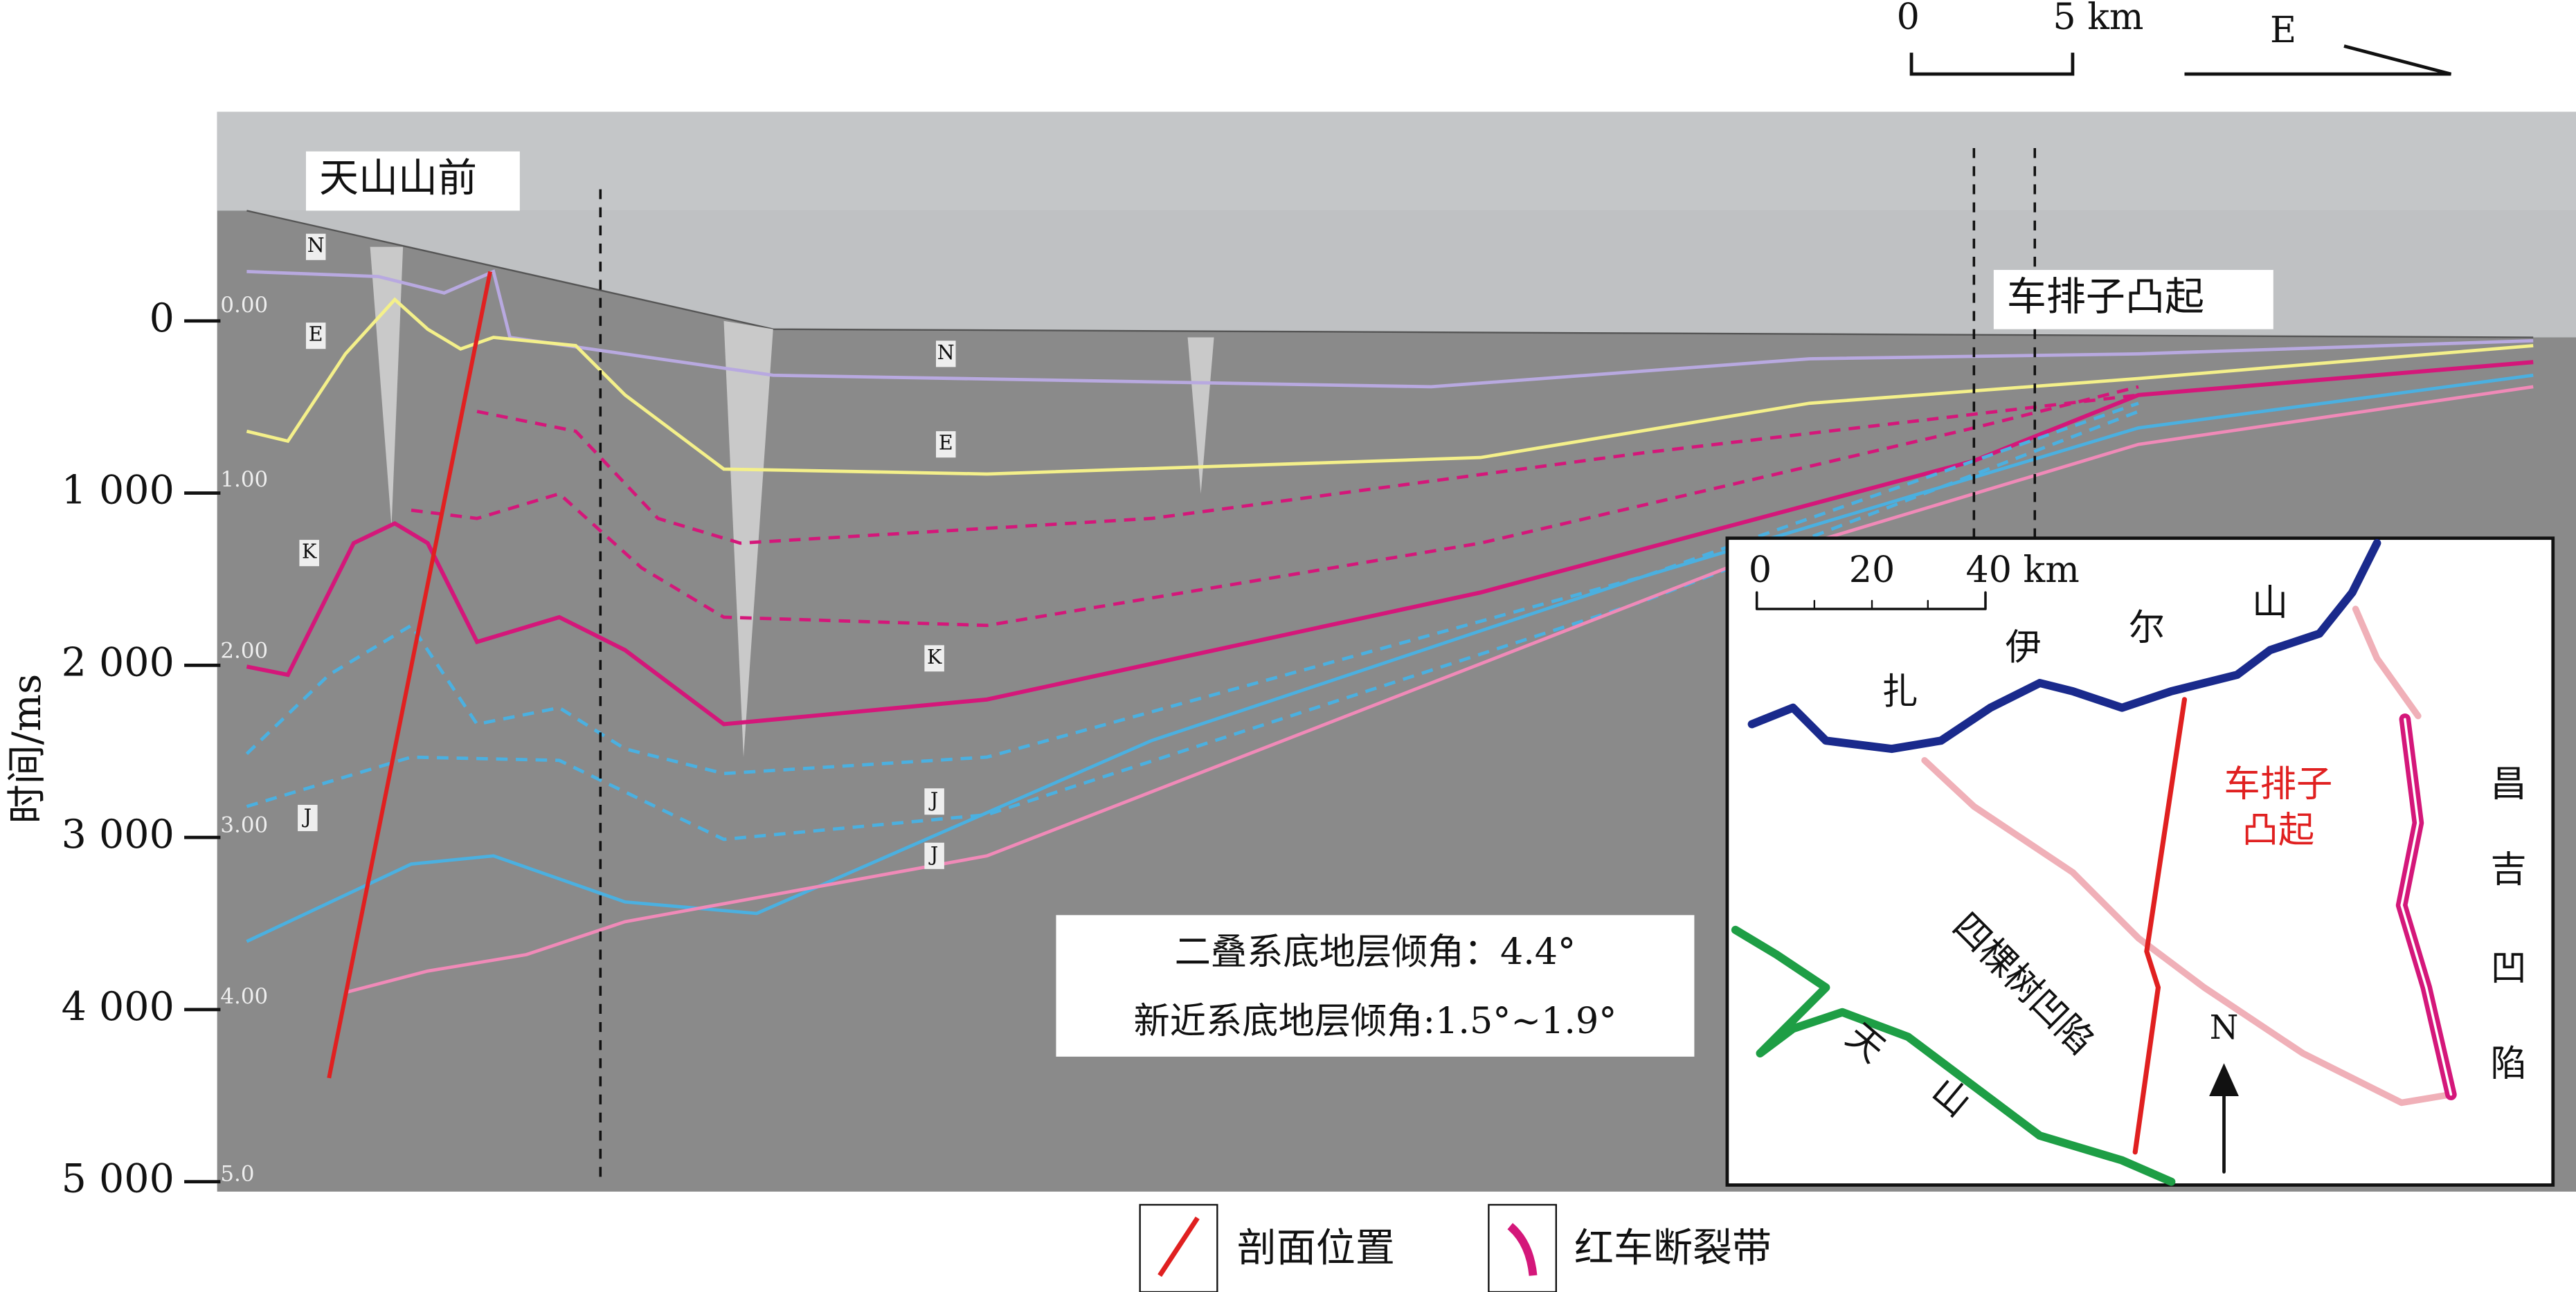 The image size is (2576, 1292). What do you see at coordinates (409, 675) in the screenshot?
I see `profile-fault` at bounding box center [409, 675].